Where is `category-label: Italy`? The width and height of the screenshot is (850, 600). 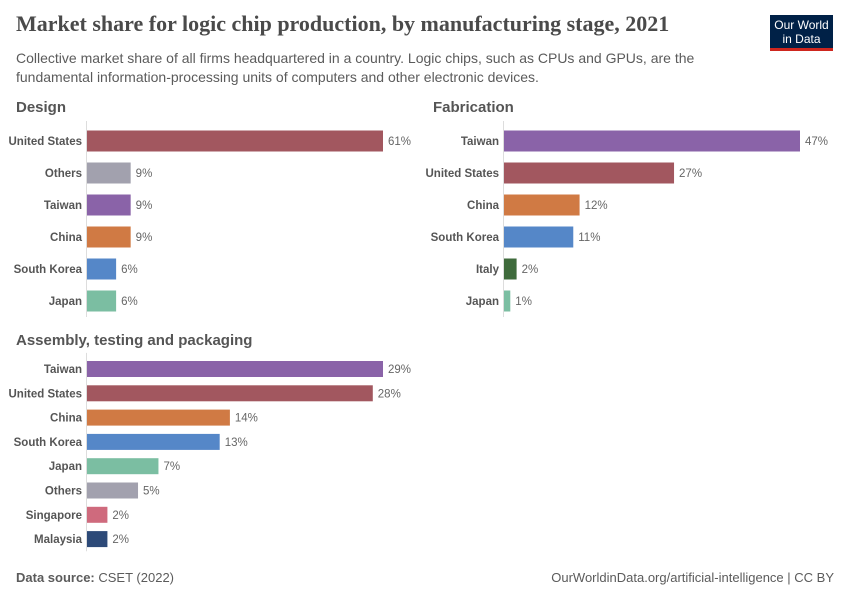
category-label: Italy is located at coordinates (488, 270).